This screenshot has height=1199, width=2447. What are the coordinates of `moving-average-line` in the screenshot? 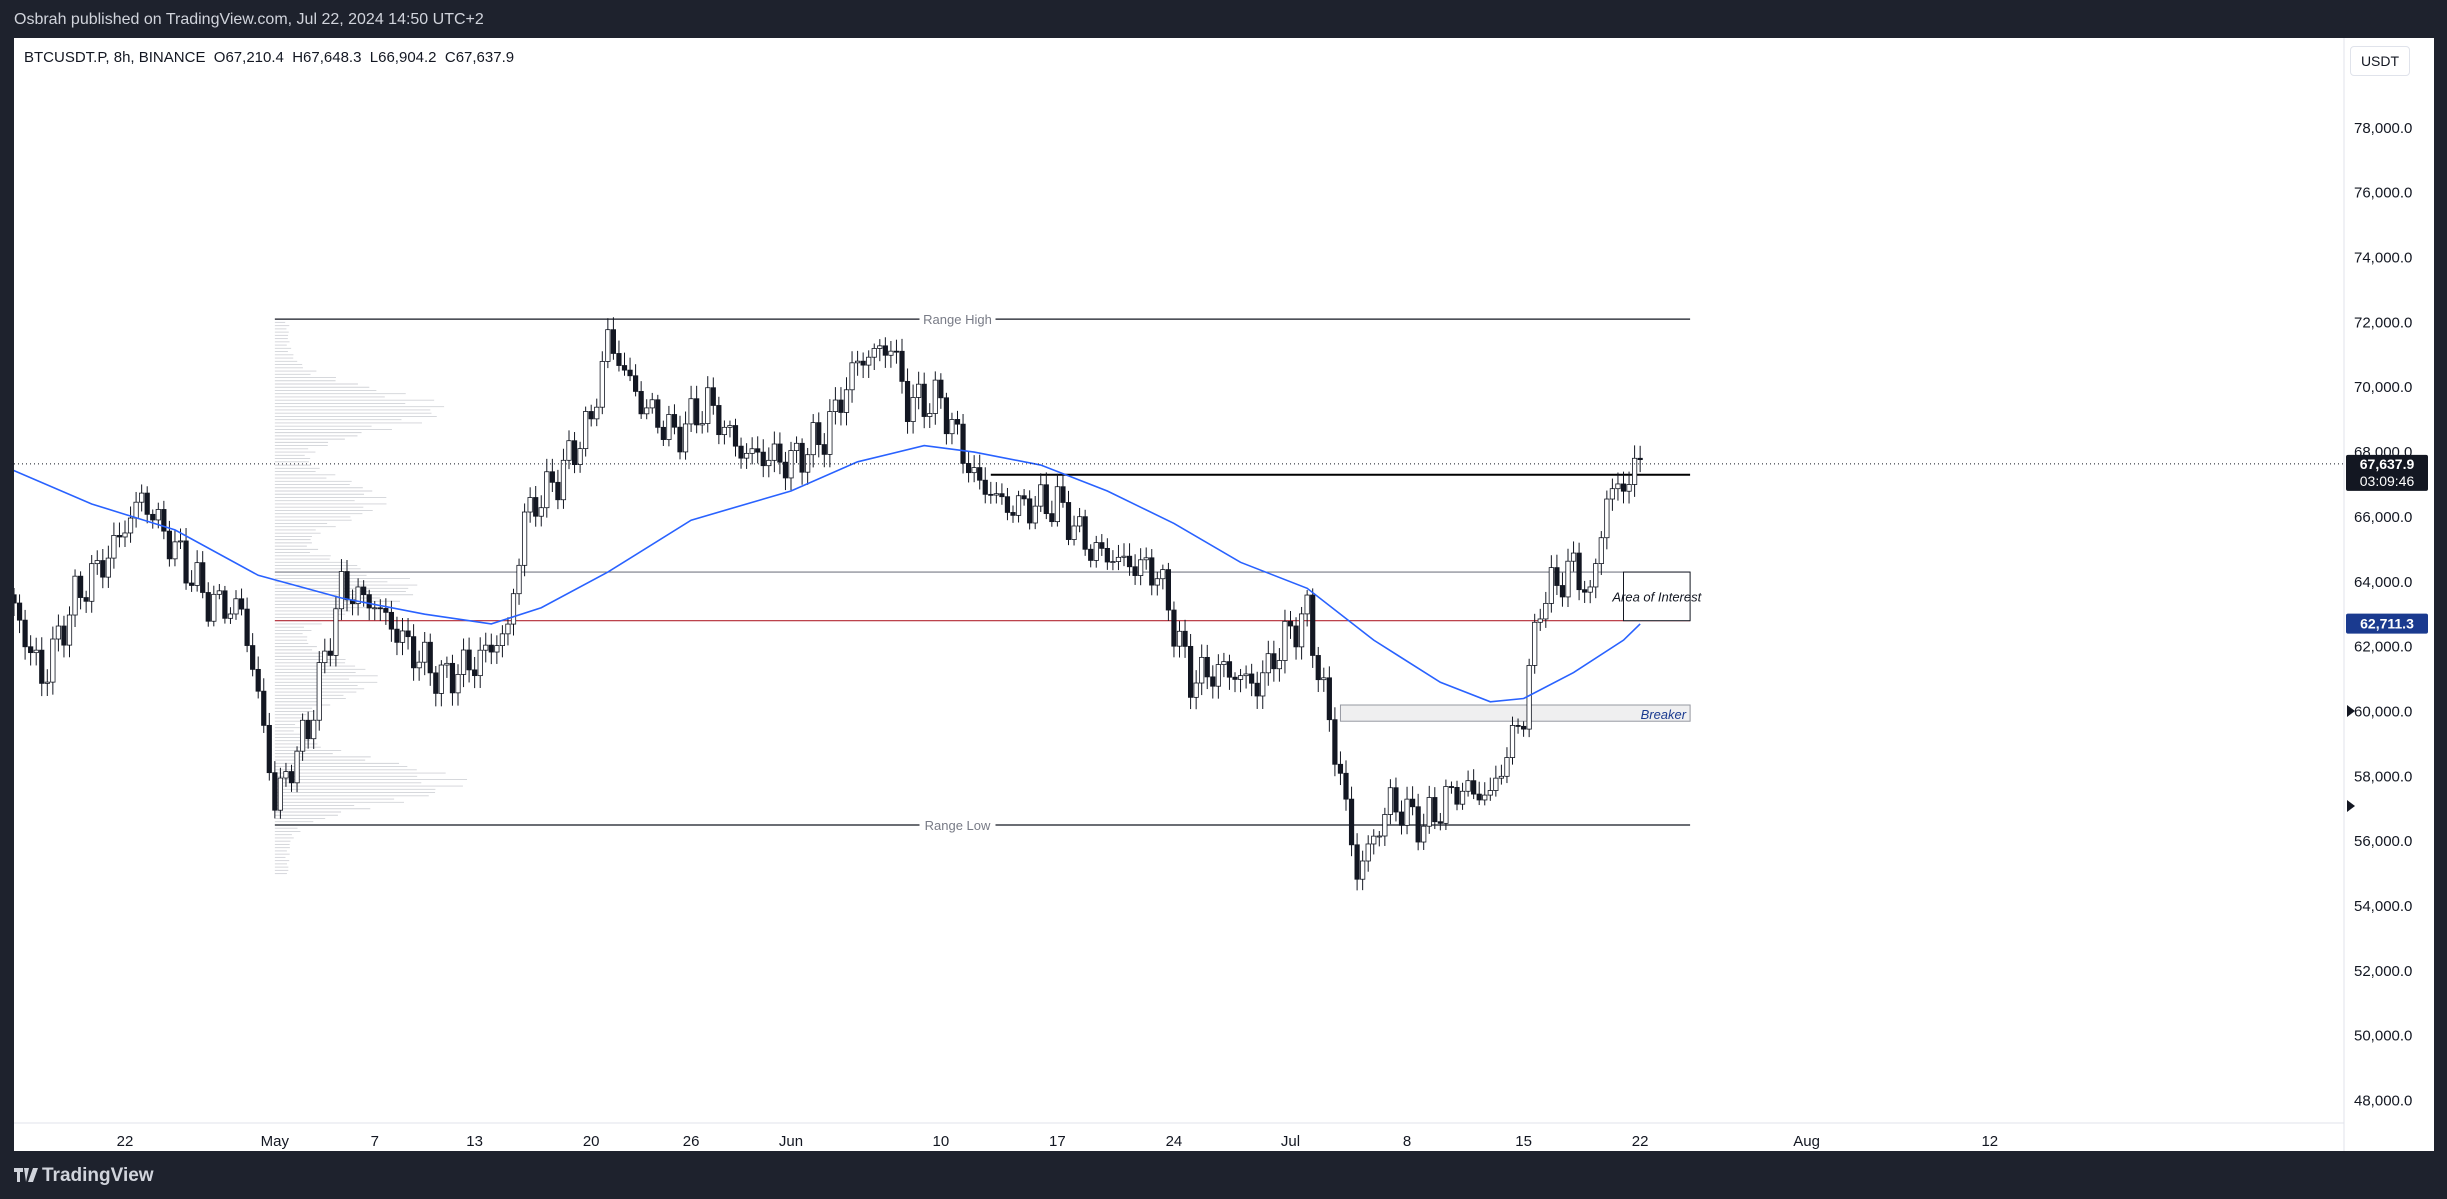 It's located at (827, 573).